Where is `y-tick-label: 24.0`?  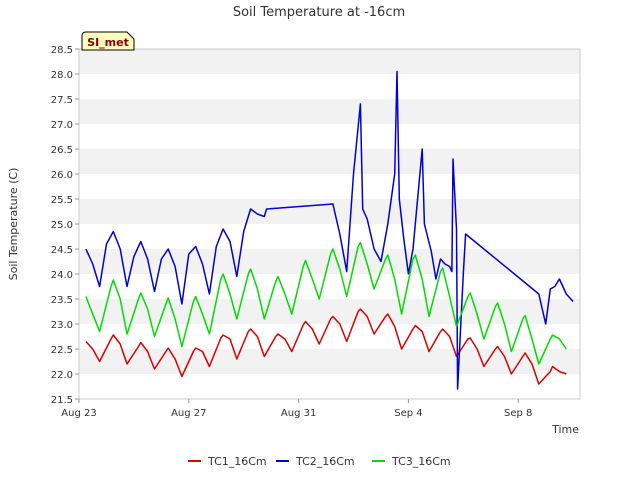 y-tick-label: 24.0 is located at coordinates (62, 275).